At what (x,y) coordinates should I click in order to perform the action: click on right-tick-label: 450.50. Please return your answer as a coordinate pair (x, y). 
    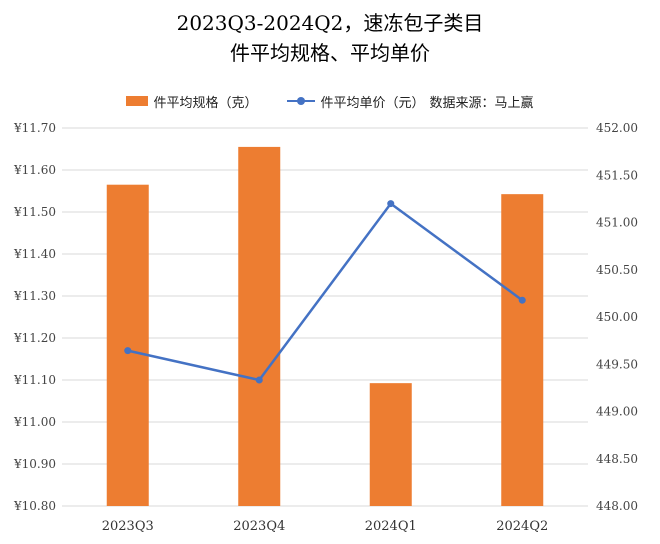
    Looking at the image, I should click on (617, 270).